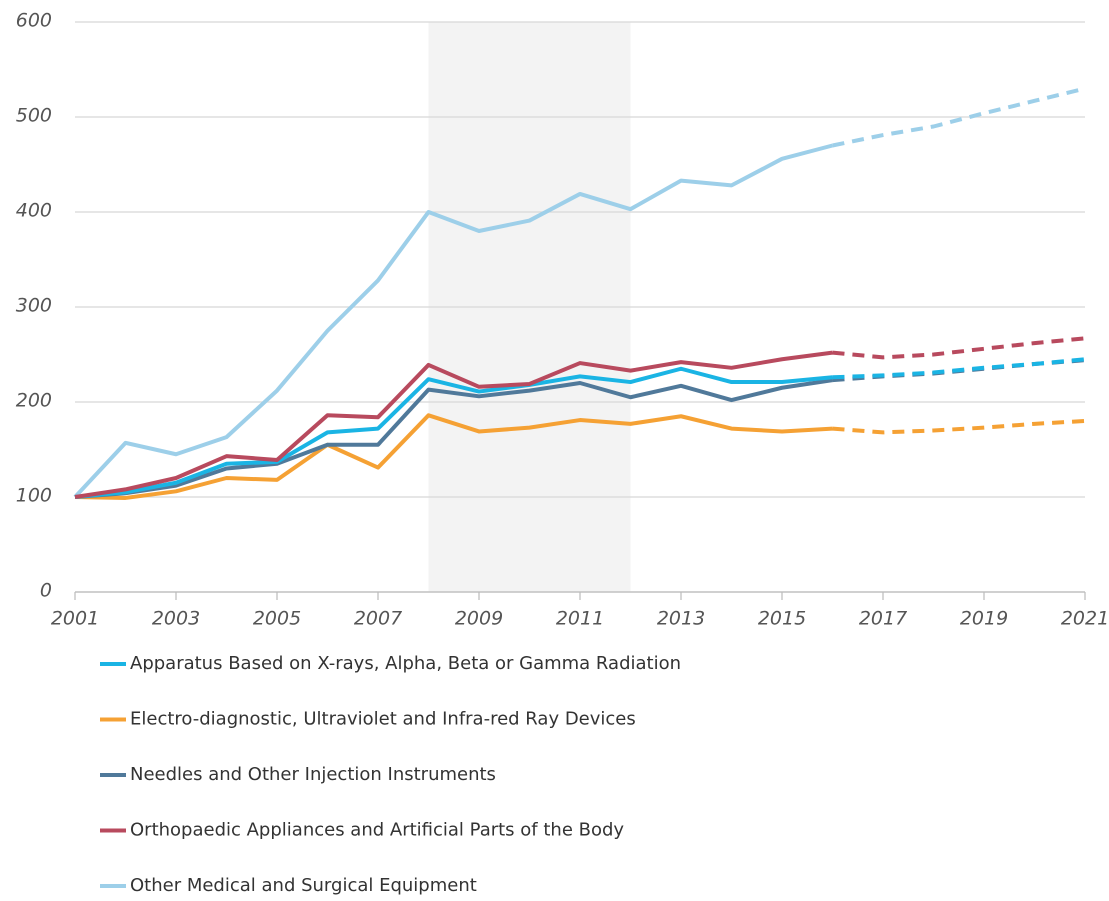  I want to click on x-tick-label: 2003, so click(176, 619).